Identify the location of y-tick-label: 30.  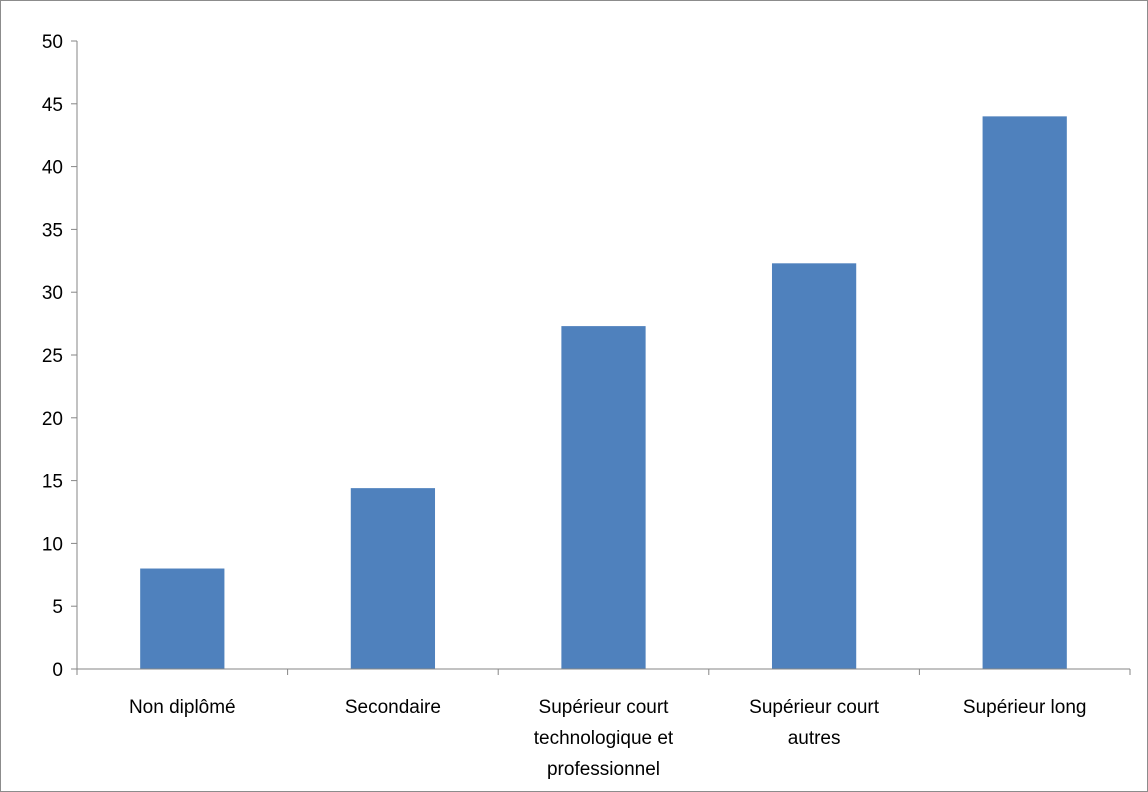
(52, 293).